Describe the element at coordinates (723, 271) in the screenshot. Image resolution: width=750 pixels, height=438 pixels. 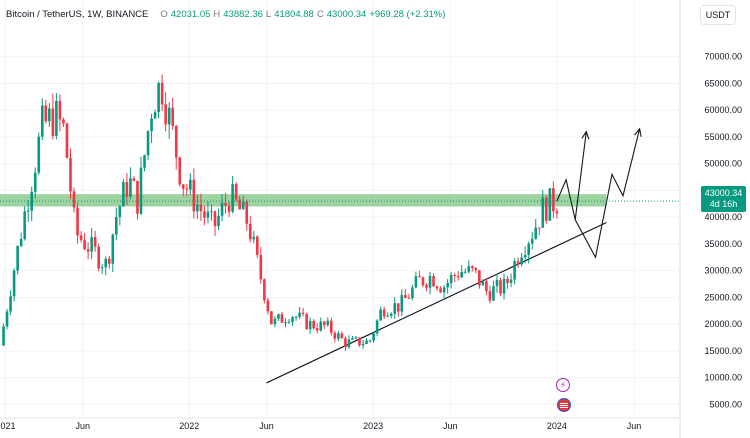
I see `y-tick-label: 30000.00` at that location.